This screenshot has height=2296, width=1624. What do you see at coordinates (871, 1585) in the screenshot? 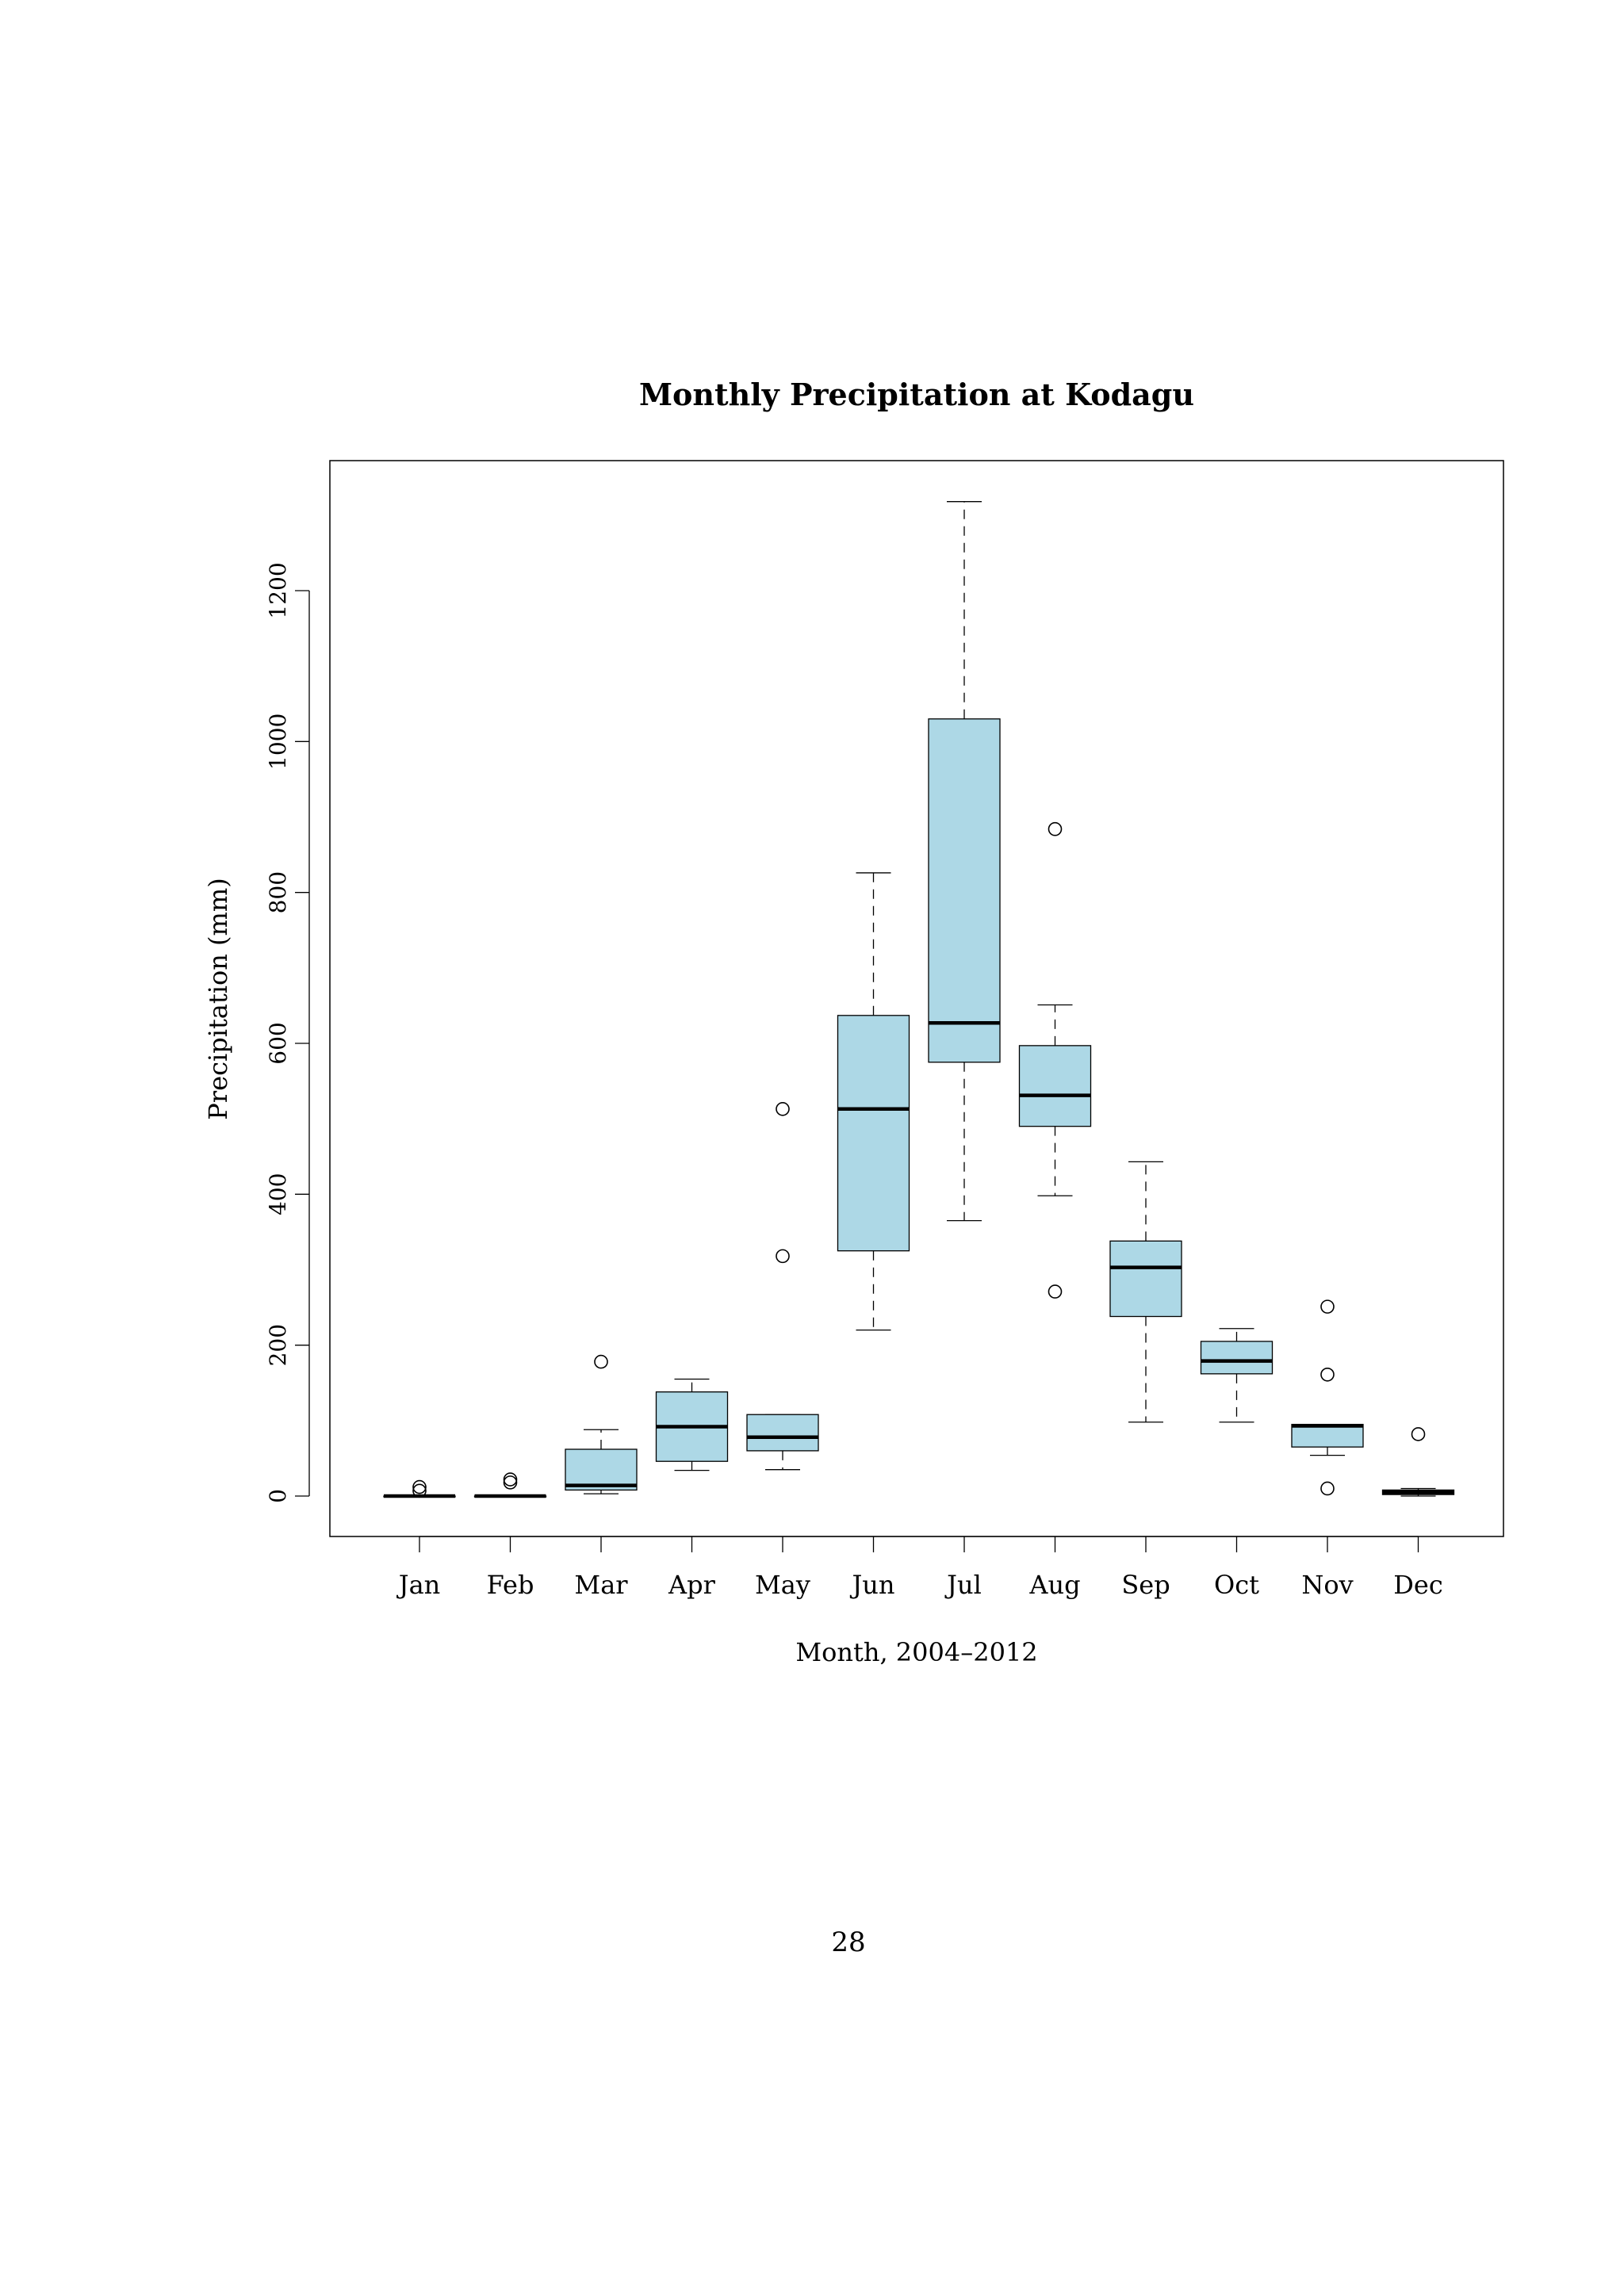
I see `x-tick-label: Jun` at bounding box center [871, 1585].